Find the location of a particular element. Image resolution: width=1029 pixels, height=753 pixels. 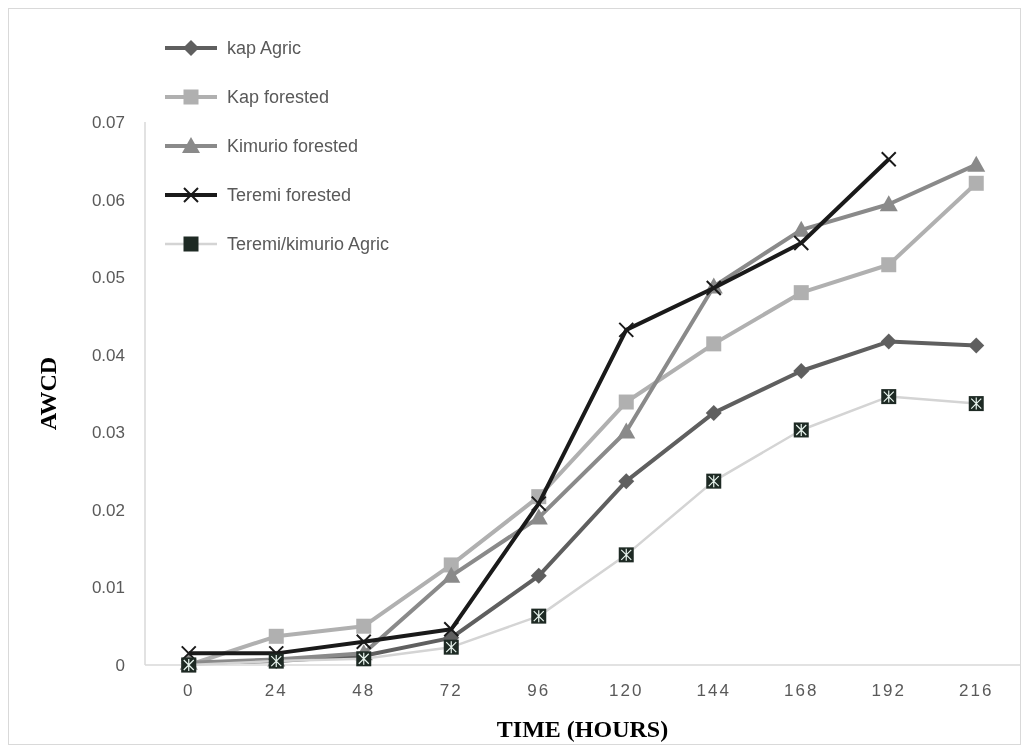

legend-label: Kimurio forested is located at coordinates (293, 146).